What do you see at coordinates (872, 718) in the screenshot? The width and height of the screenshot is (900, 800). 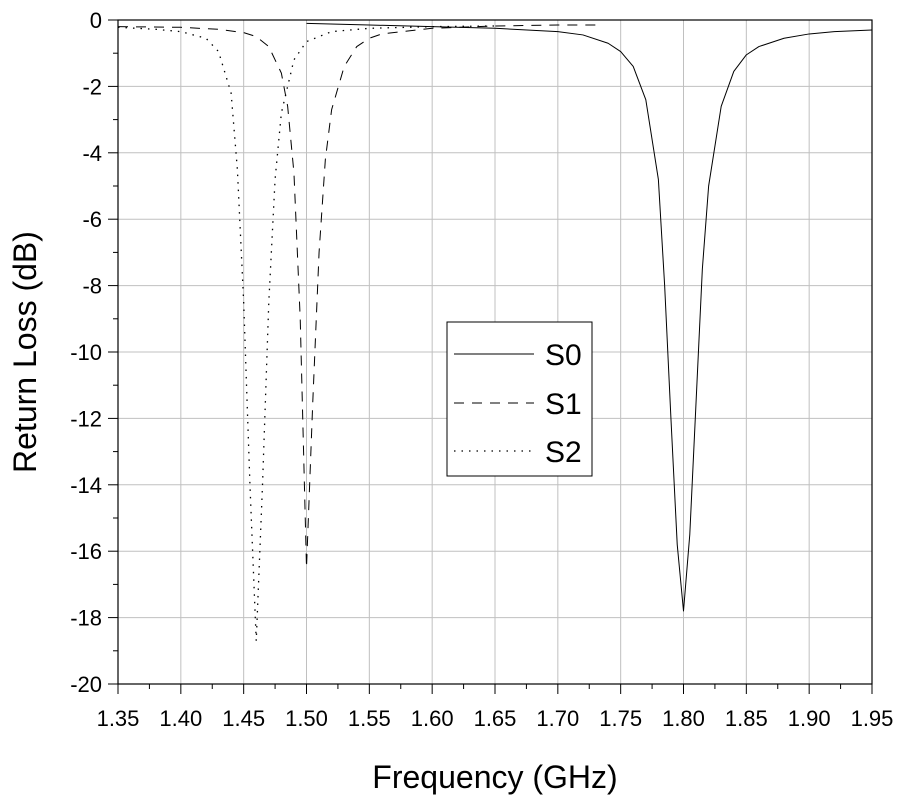 I see `x-tick-label: 1.95` at bounding box center [872, 718].